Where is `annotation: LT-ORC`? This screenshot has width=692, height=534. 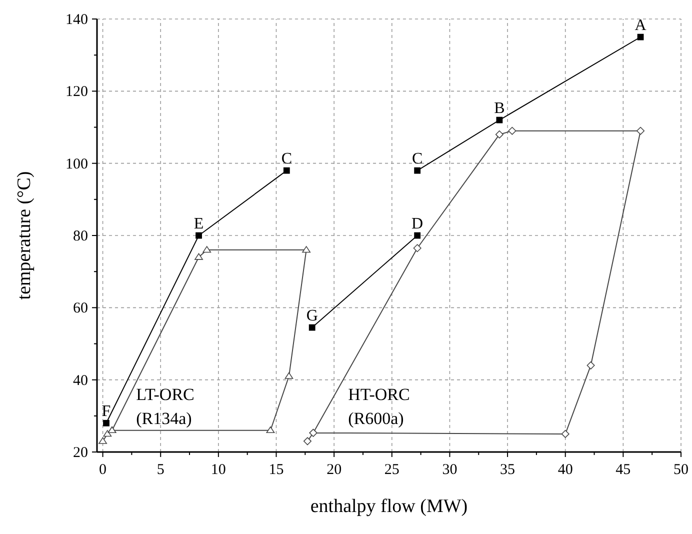 annotation: LT-ORC is located at coordinates (165, 394).